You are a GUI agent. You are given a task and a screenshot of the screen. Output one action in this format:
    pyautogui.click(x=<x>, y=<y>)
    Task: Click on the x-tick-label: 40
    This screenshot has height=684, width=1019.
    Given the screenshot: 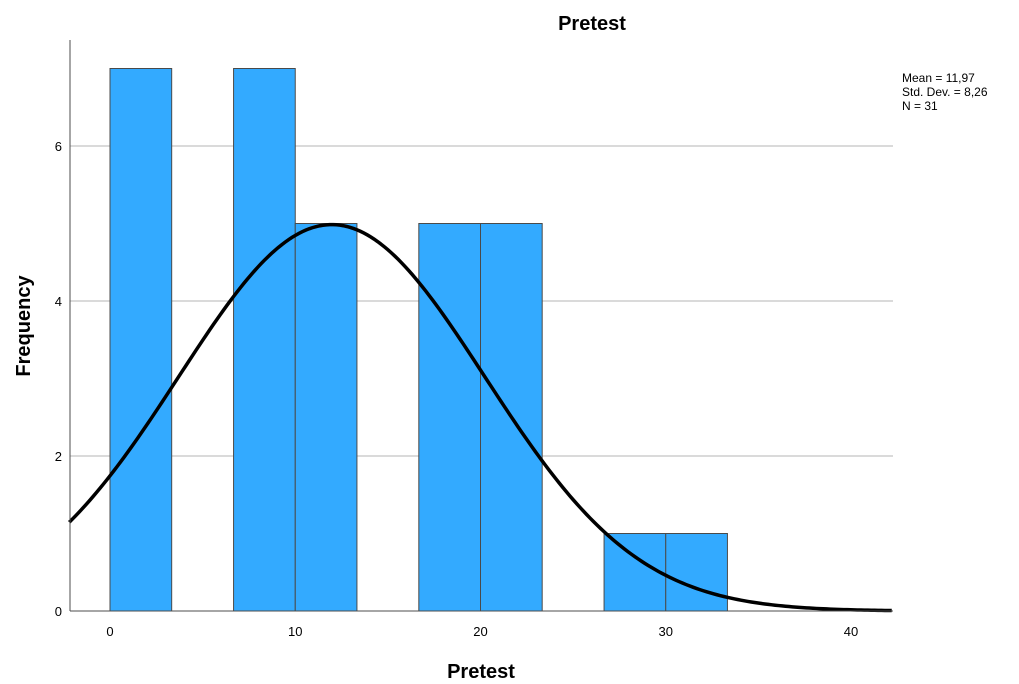 What is the action you would take?
    pyautogui.click(x=851, y=631)
    